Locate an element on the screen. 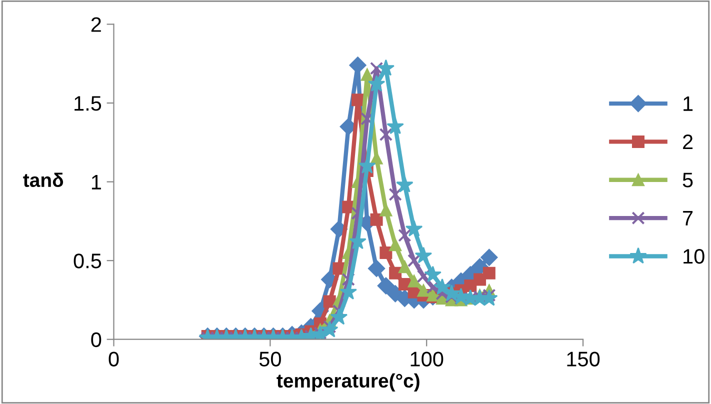  legend-label: 10 is located at coordinates (694, 256).